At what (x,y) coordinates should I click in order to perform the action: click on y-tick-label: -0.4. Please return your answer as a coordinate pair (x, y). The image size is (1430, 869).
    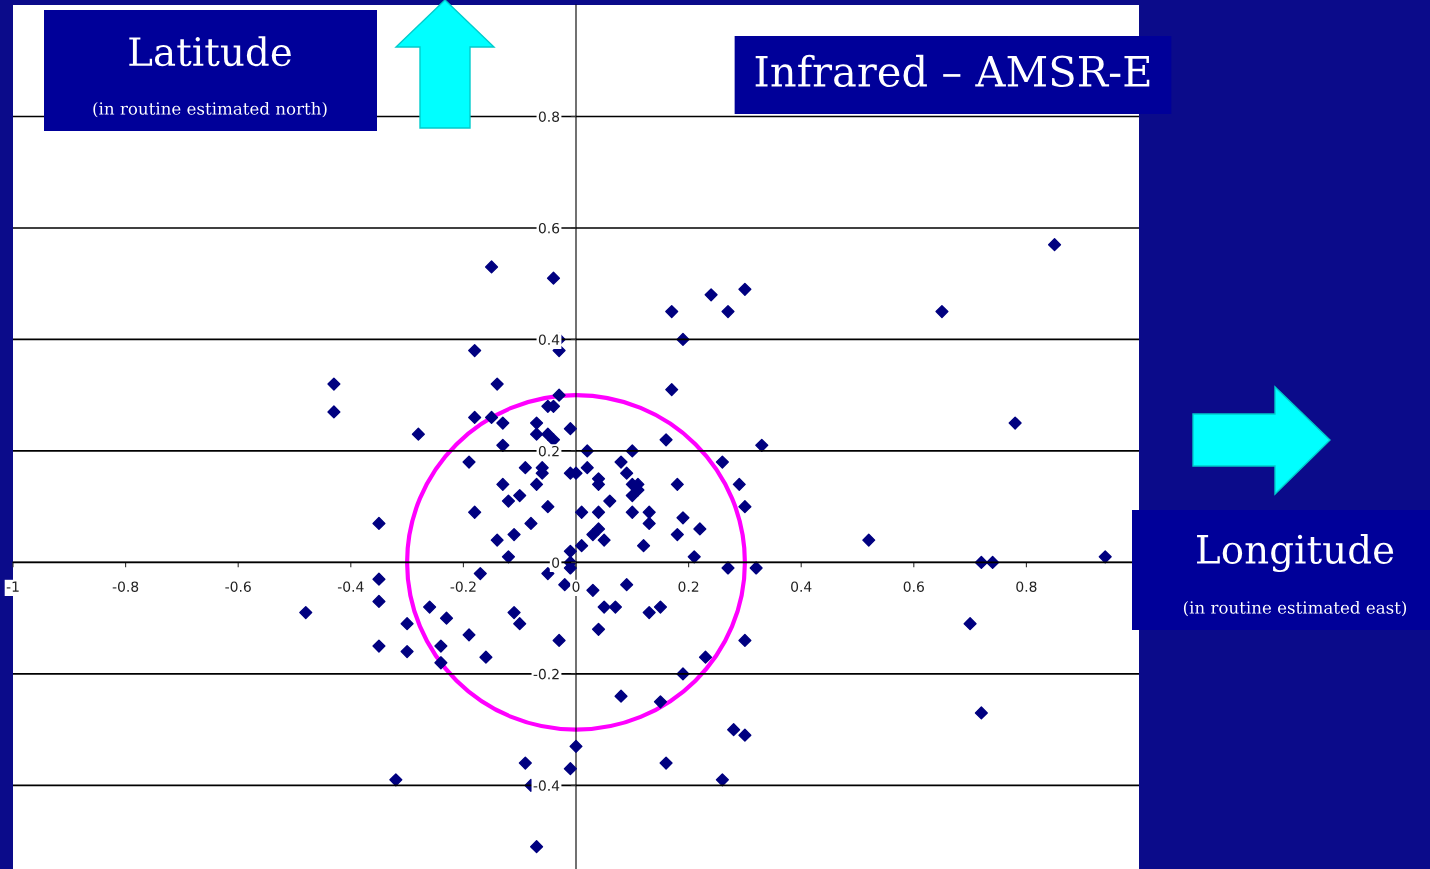
    Looking at the image, I should click on (546, 785).